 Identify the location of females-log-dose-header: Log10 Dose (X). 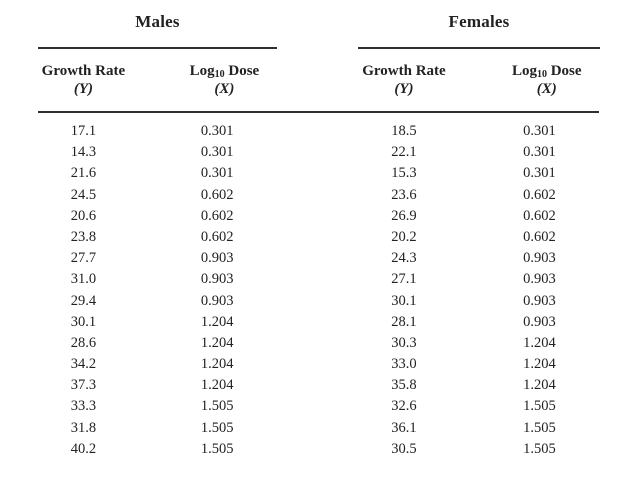
(547, 80).